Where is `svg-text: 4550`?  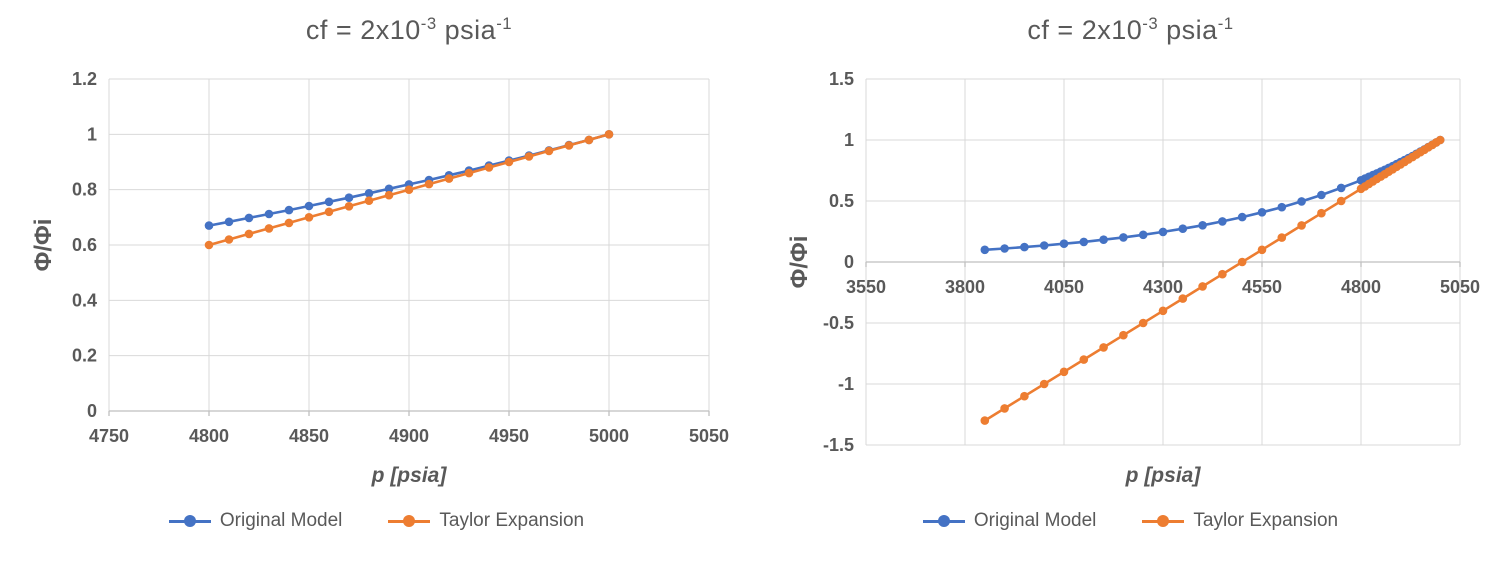
svg-text: 4550 is located at coordinates (1262, 287).